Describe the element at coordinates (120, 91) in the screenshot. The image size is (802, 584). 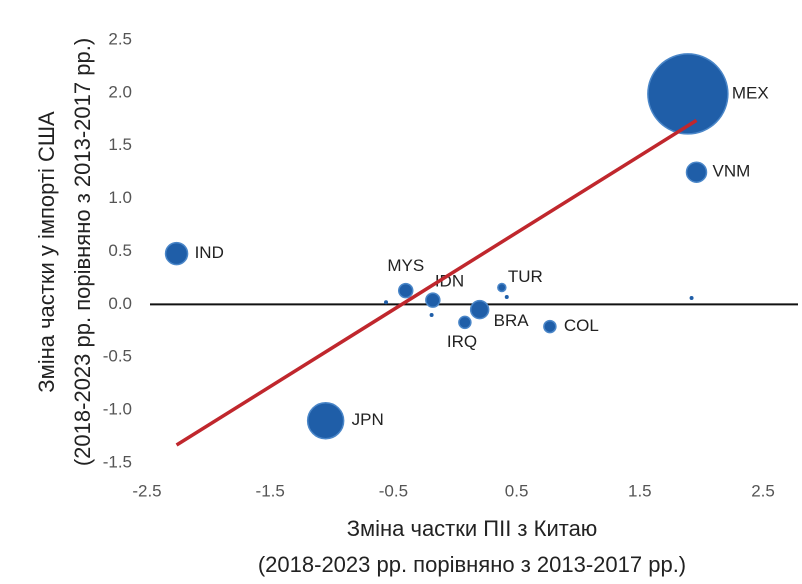
I see `y-tick-label: 2.0` at that location.